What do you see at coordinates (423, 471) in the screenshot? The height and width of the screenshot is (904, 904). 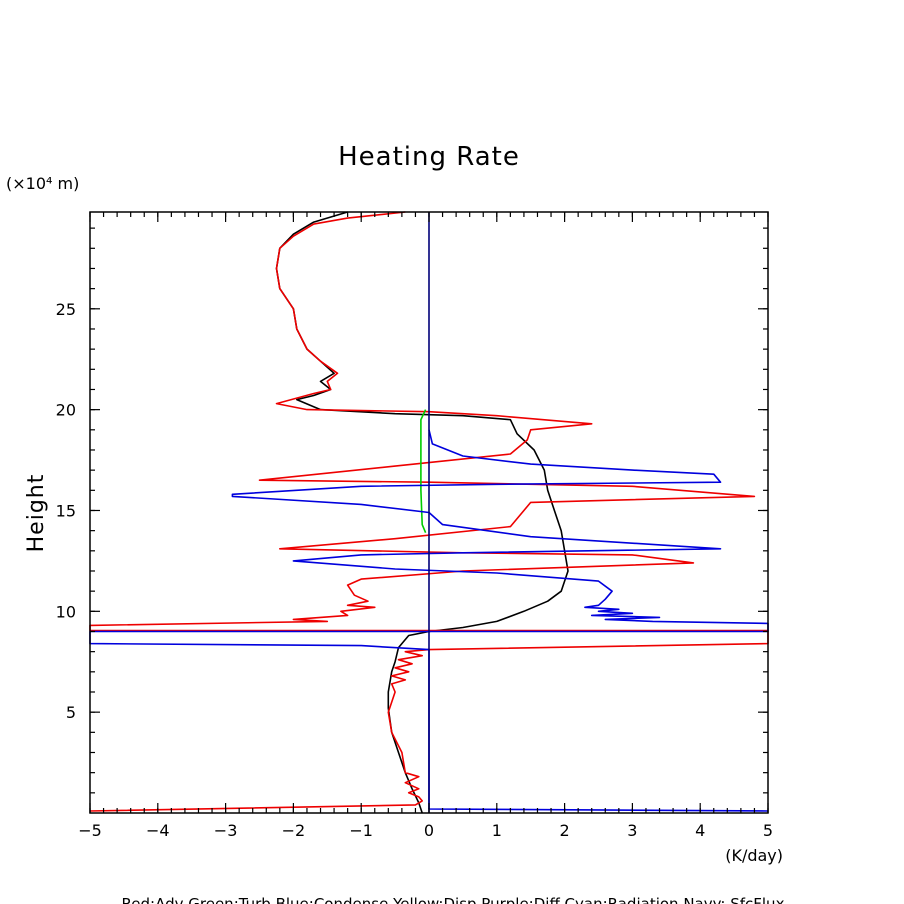 I see `series-line-green-turb` at bounding box center [423, 471].